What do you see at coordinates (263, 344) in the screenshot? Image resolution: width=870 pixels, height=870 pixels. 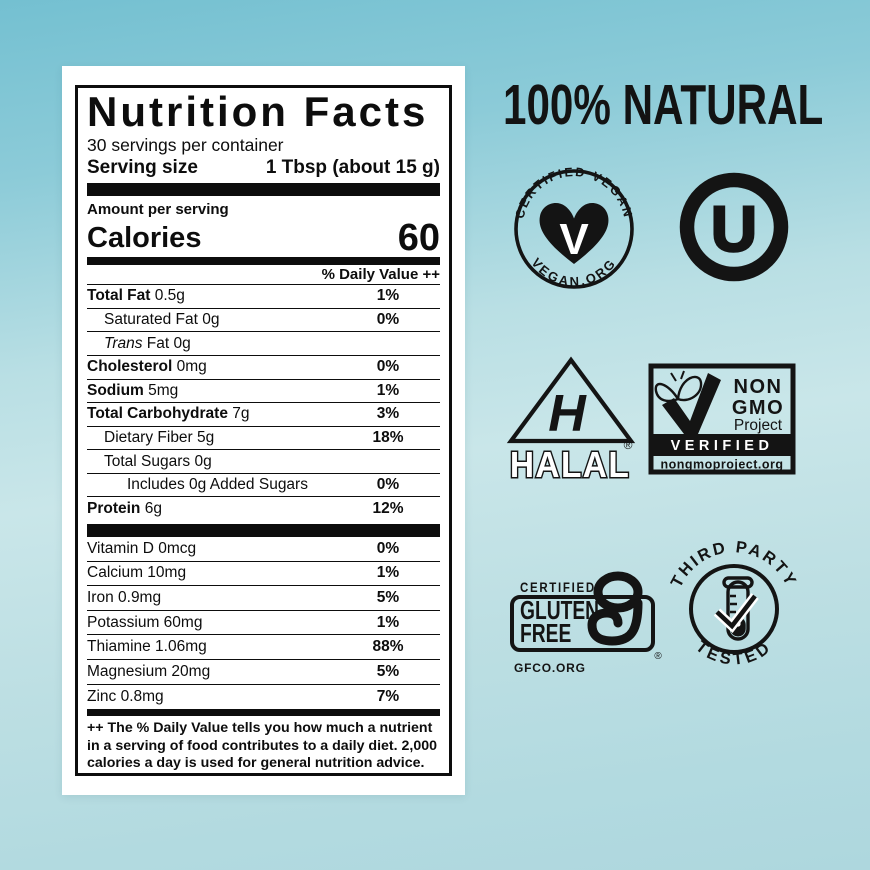 I see `nutrient-row: Trans Fat 0g` at bounding box center [263, 344].